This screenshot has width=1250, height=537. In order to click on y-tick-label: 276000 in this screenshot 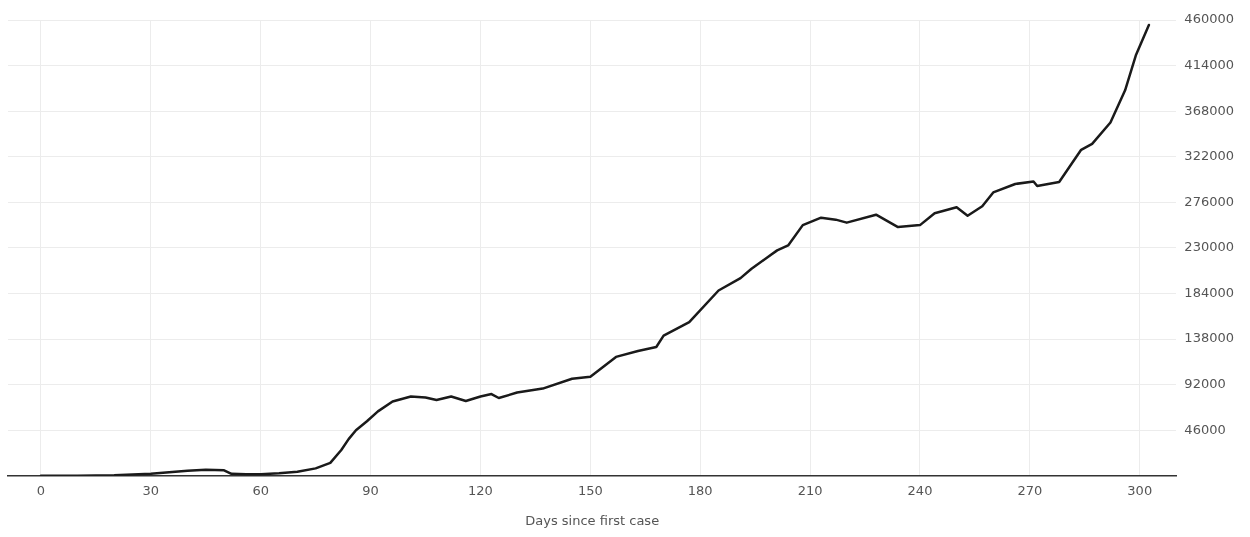, I will do `click(1209, 201)`.